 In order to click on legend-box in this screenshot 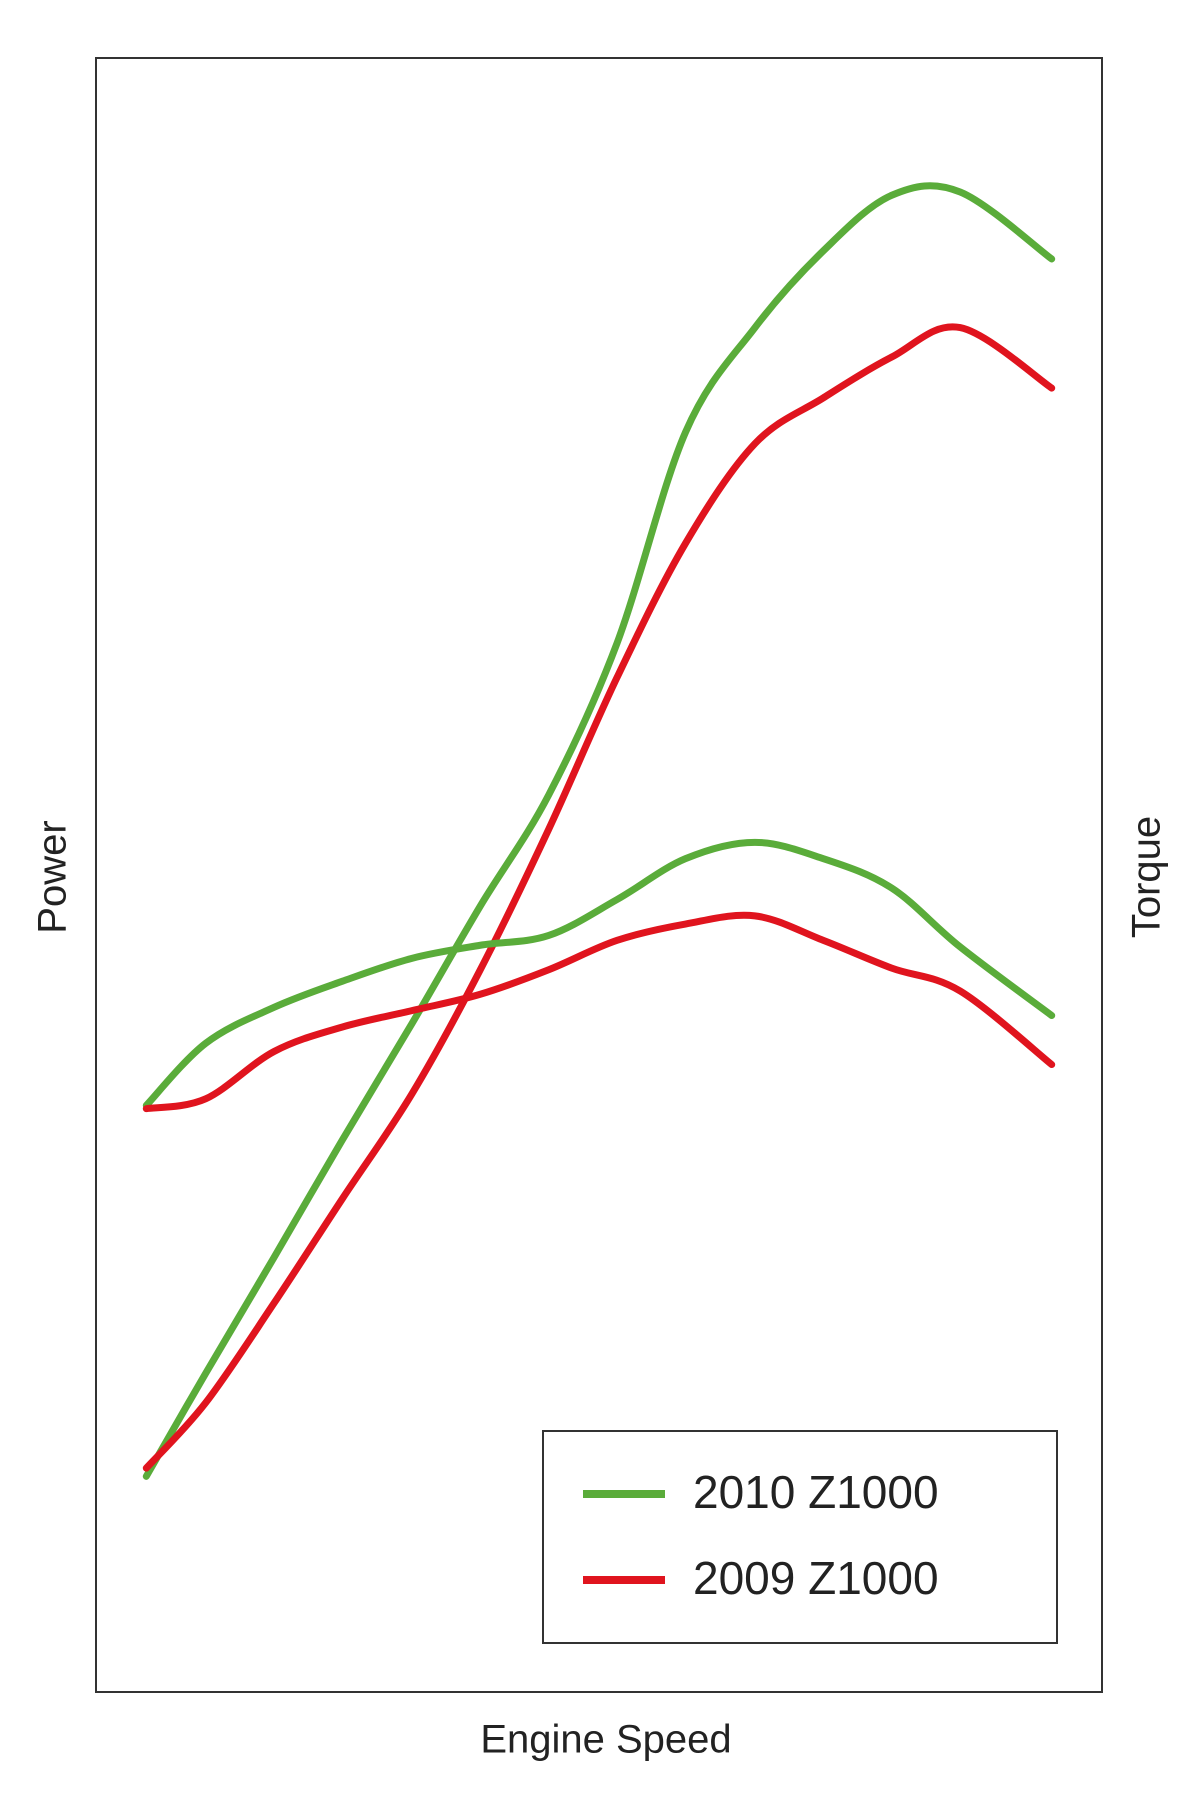, I will do `click(800, 1537)`.